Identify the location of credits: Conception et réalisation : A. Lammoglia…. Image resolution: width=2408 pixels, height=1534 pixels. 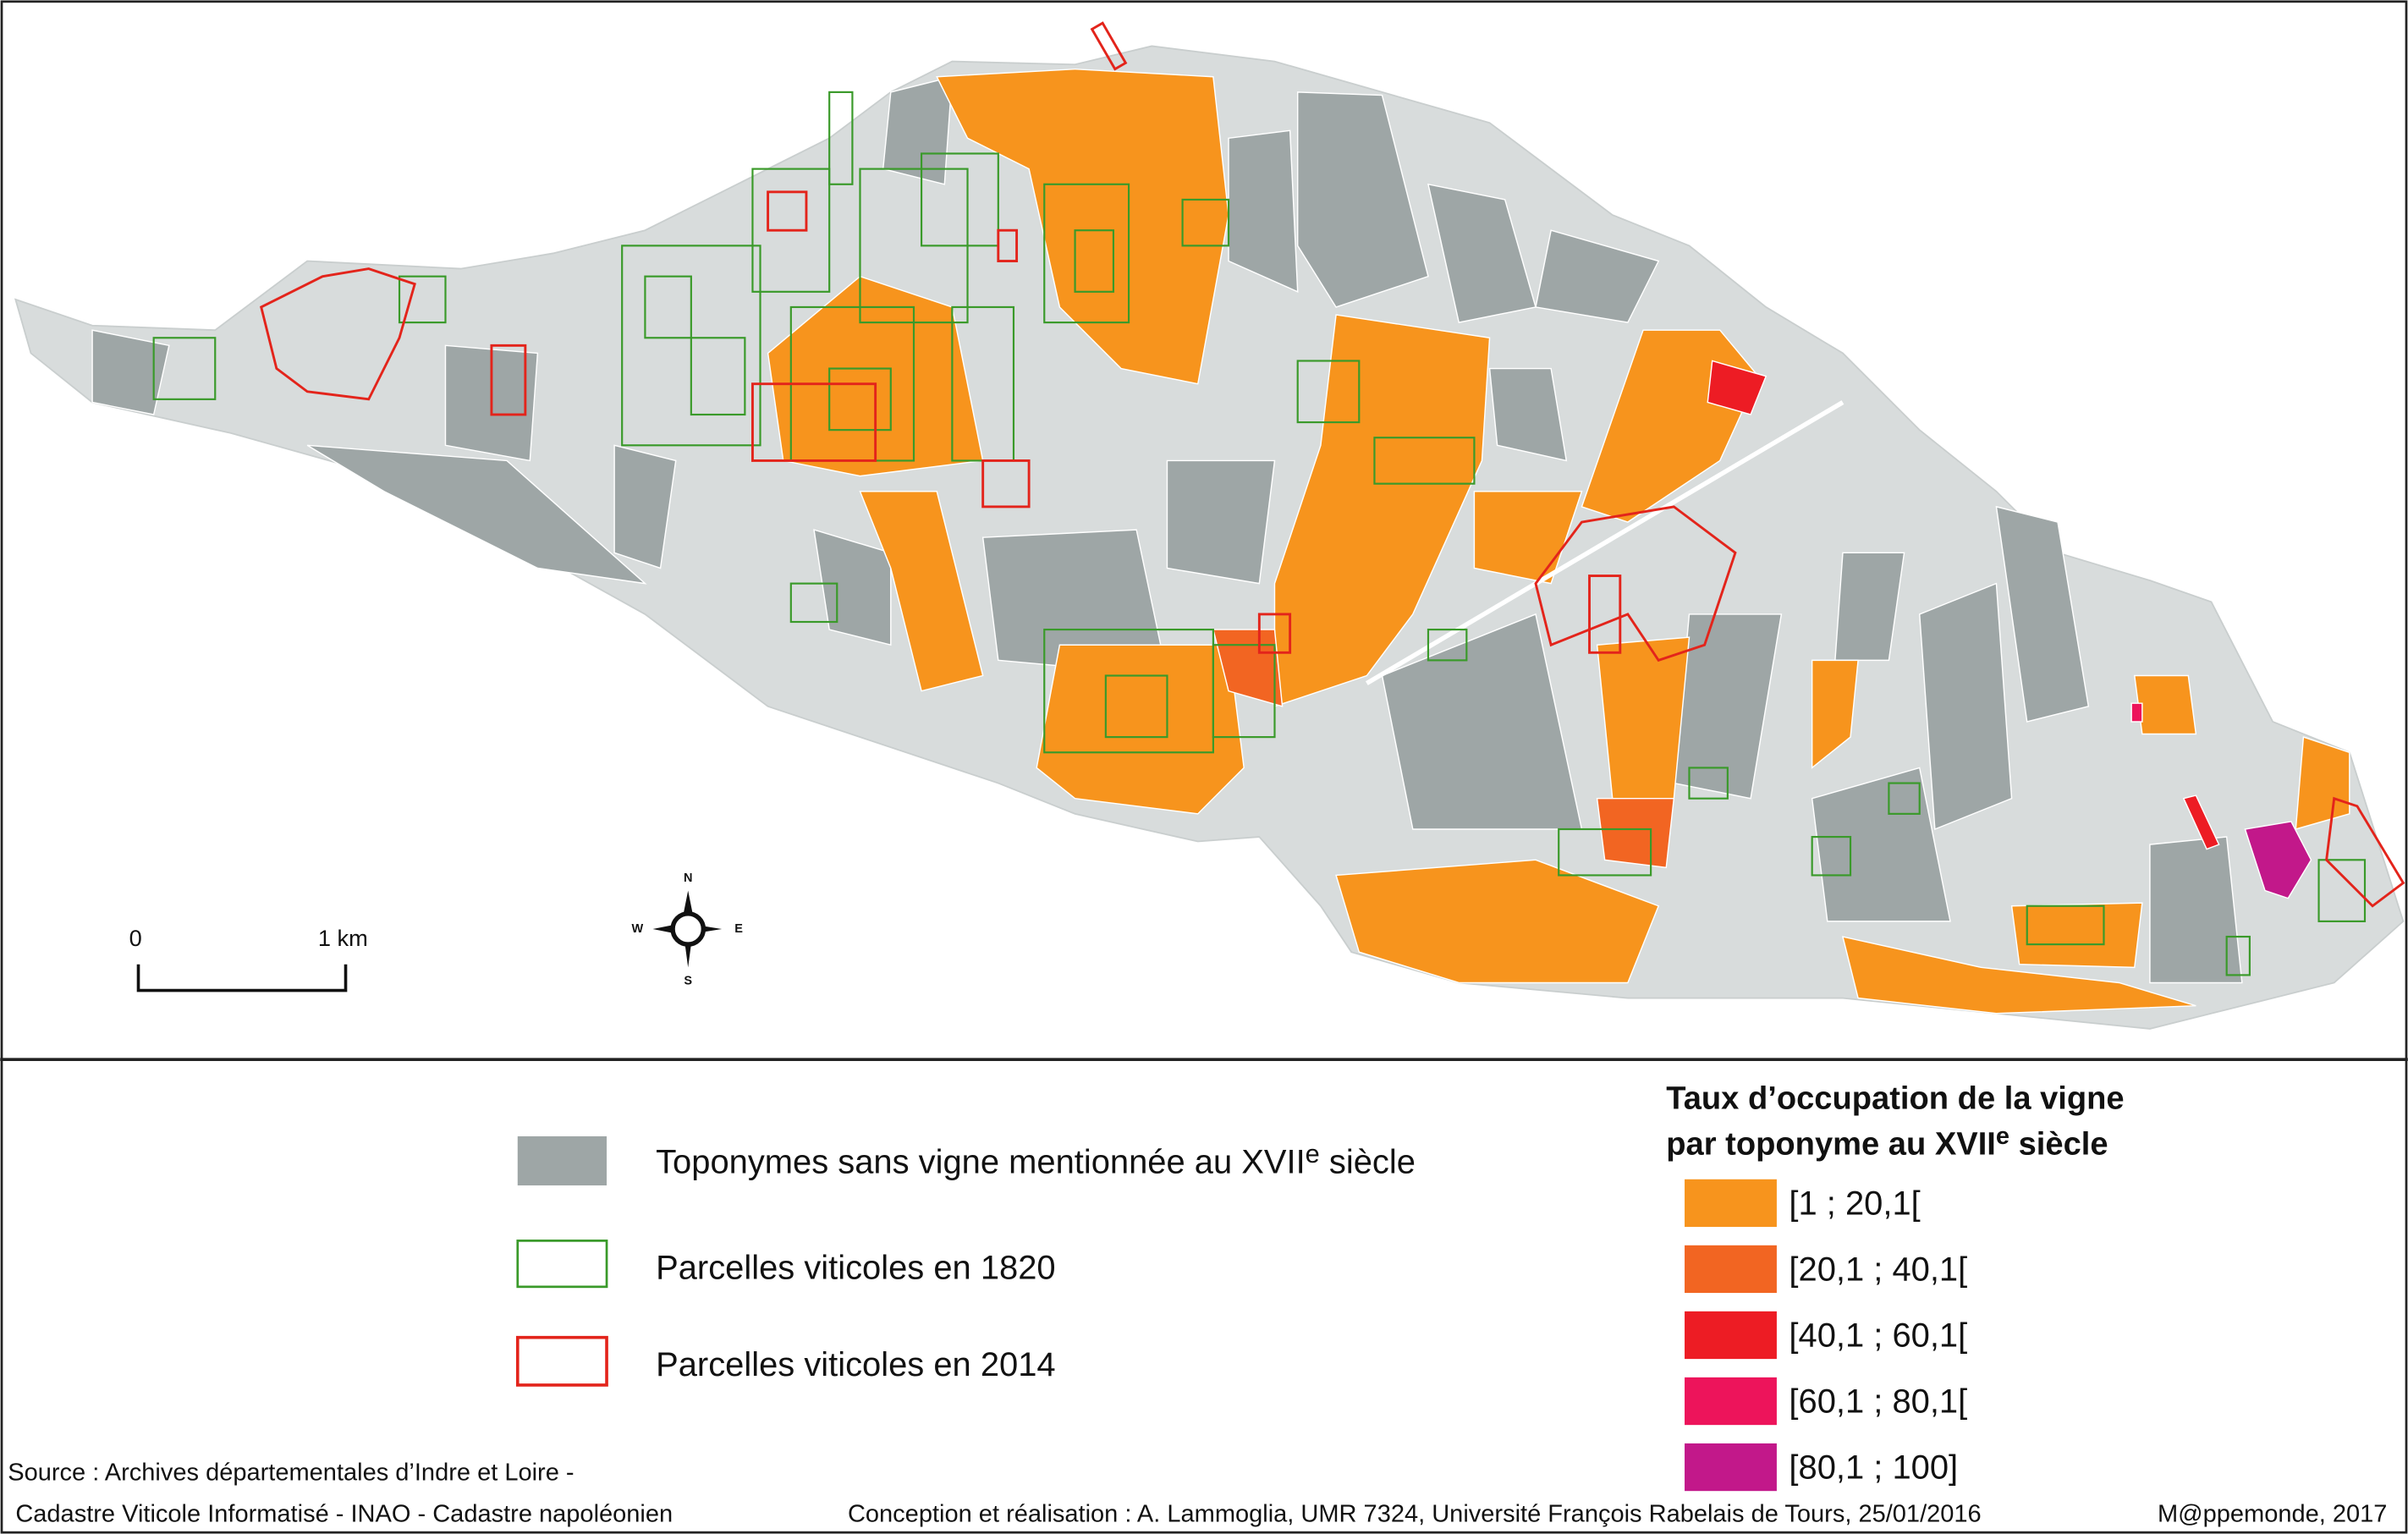
(1415, 1513).